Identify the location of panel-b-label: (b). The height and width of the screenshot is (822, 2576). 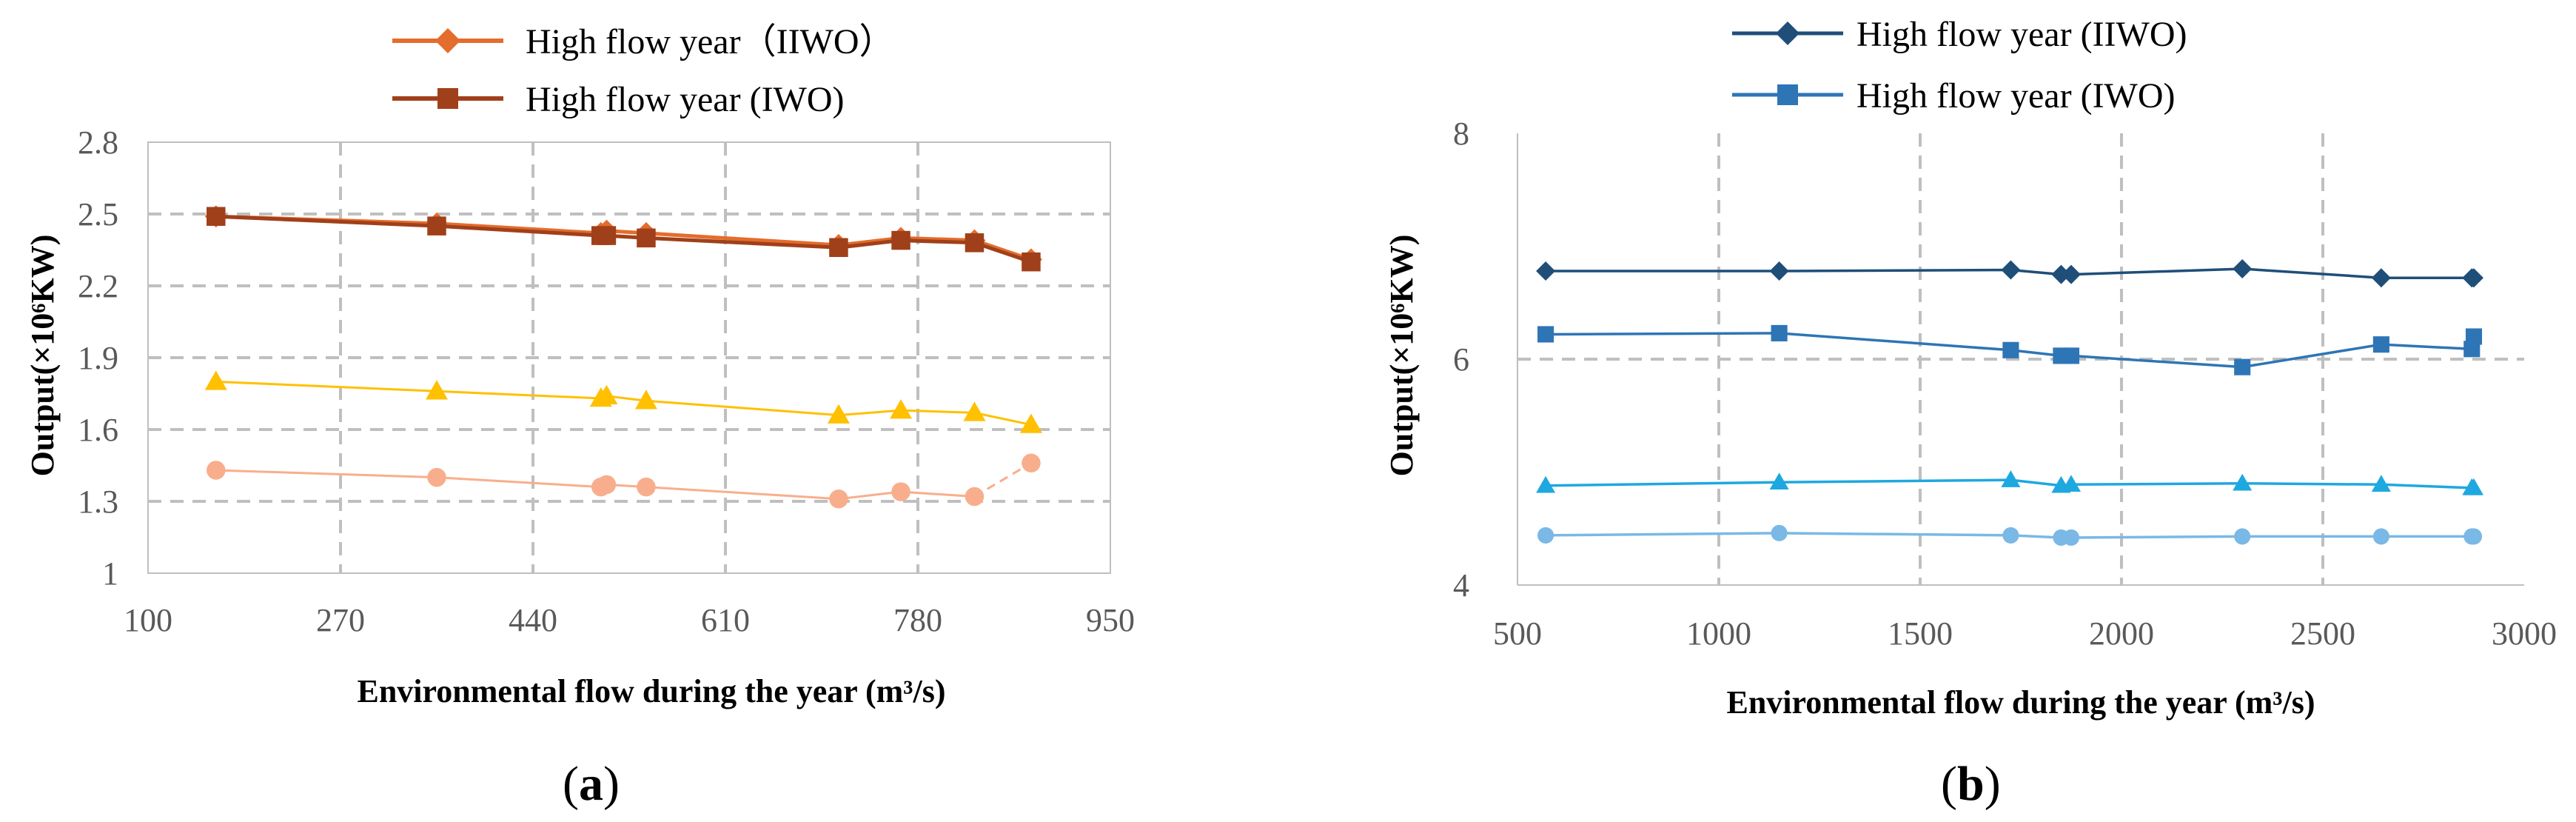
(1971, 784).